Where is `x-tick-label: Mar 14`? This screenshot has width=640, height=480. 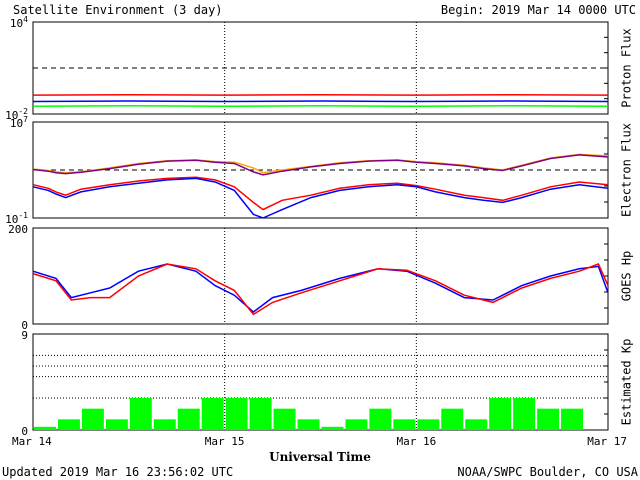 x-tick-label: Mar 14 is located at coordinates (32, 441).